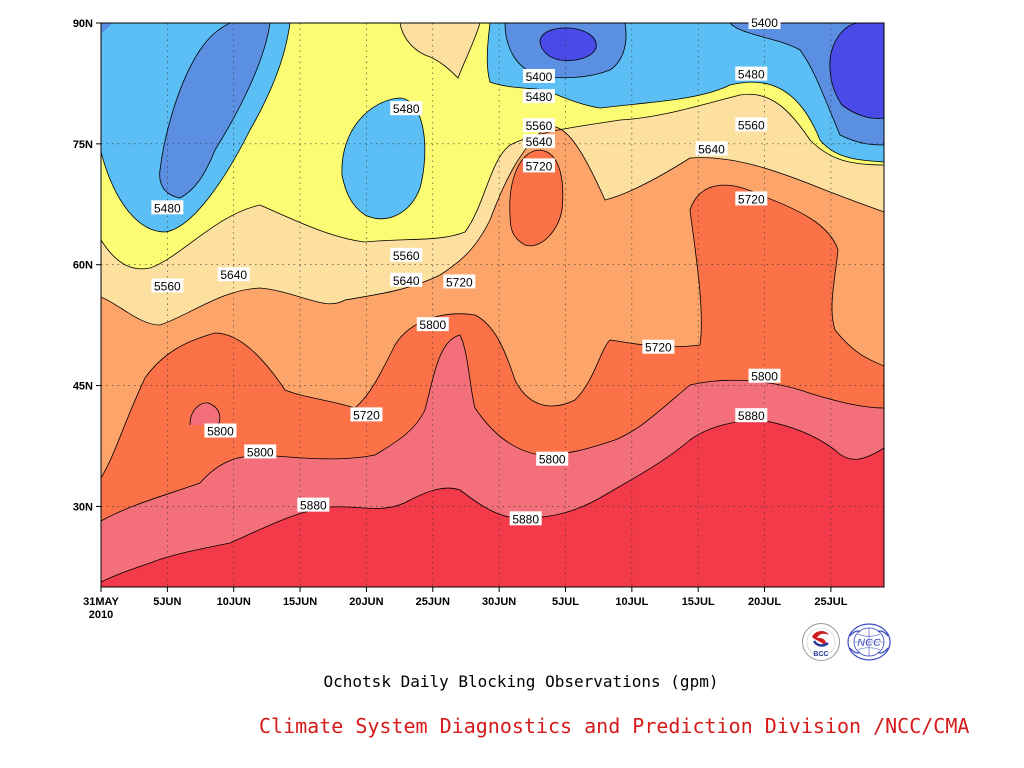  What do you see at coordinates (821, 642) in the screenshot?
I see `bcc-logo-icon: BCC` at bounding box center [821, 642].